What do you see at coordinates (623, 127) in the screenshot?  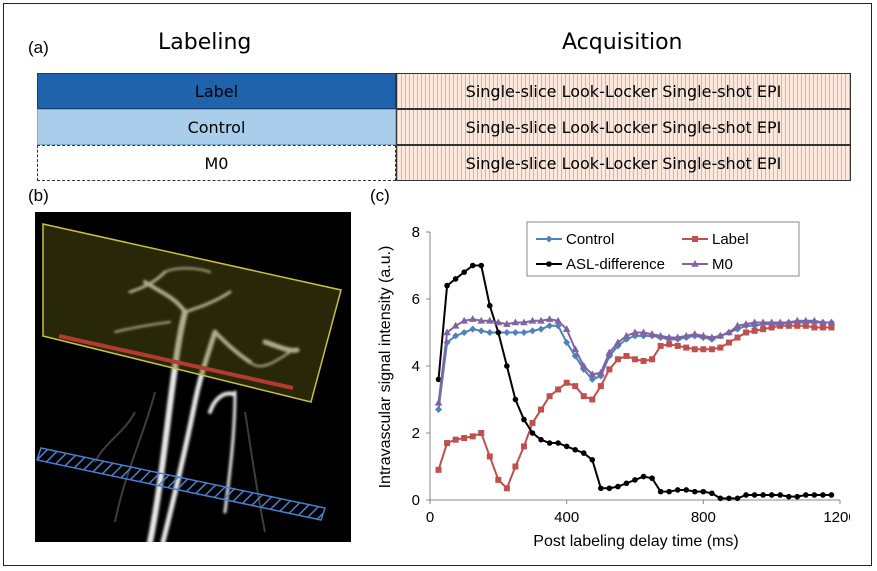 I see `acquisition-text: Single-slice Look-Locker Single-shot EPI` at bounding box center [623, 127].